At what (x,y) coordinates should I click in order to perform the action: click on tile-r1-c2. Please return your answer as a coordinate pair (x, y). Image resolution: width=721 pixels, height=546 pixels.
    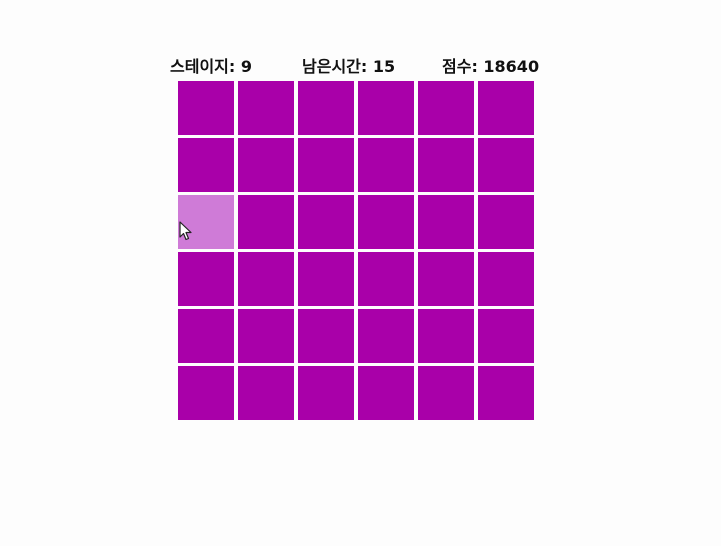
    Looking at the image, I should click on (326, 165).